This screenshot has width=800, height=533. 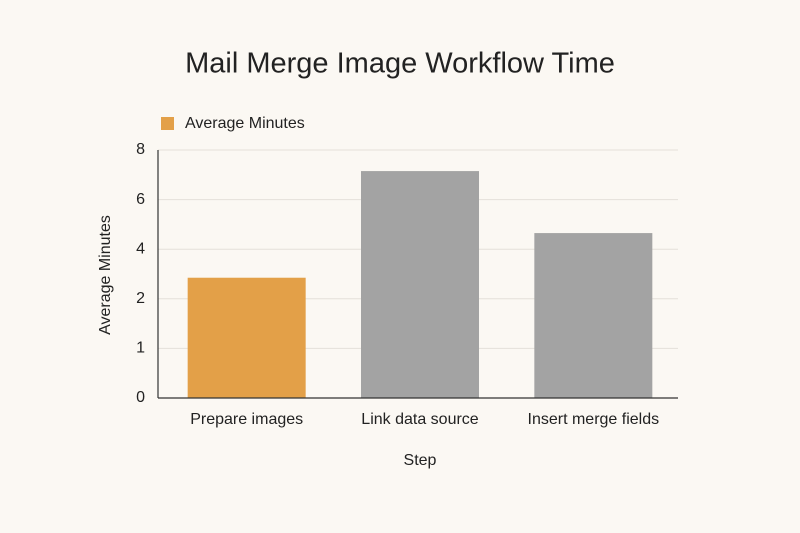 What do you see at coordinates (420, 460) in the screenshot?
I see `x-axis-label: Step` at bounding box center [420, 460].